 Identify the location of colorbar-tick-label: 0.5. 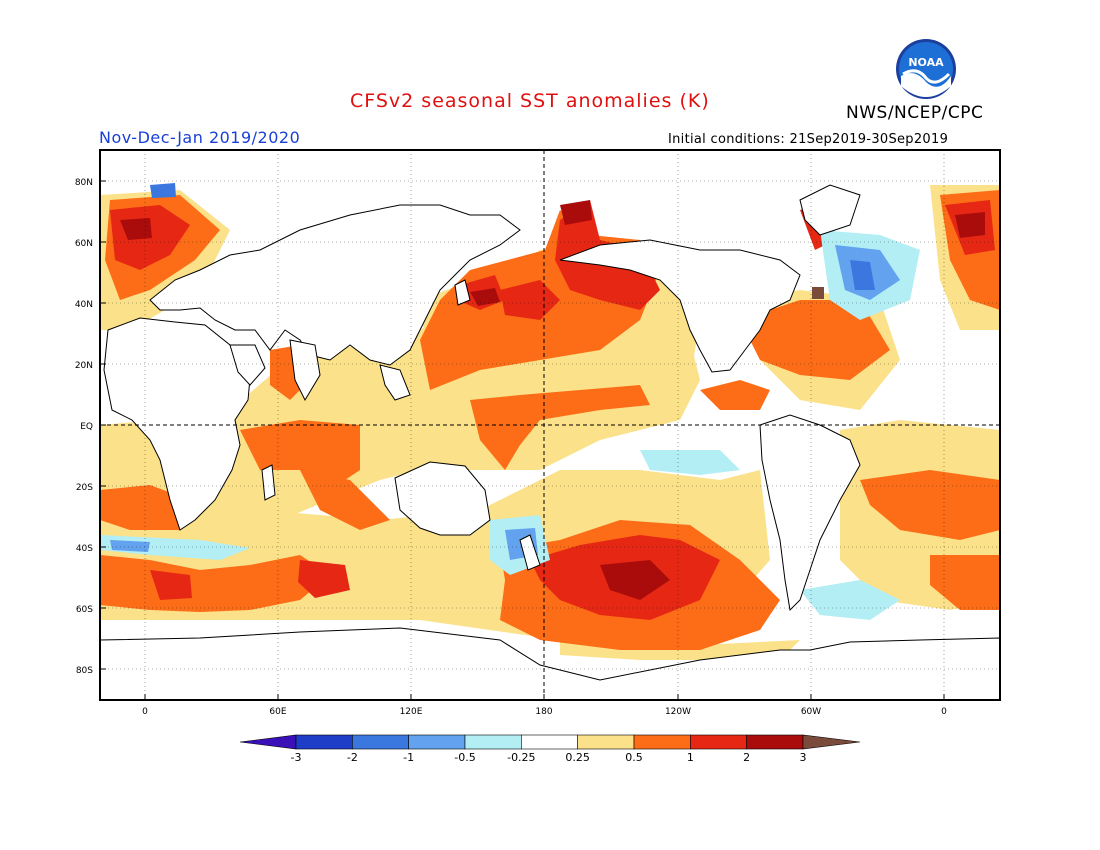
(634, 757).